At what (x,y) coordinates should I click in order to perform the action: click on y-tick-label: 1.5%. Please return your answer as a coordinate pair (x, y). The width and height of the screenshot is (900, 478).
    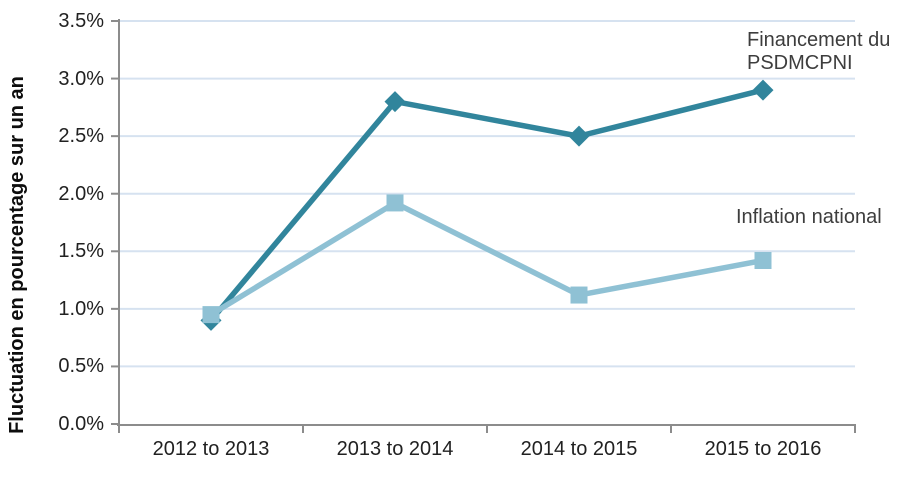
    Looking at the image, I should click on (81, 251).